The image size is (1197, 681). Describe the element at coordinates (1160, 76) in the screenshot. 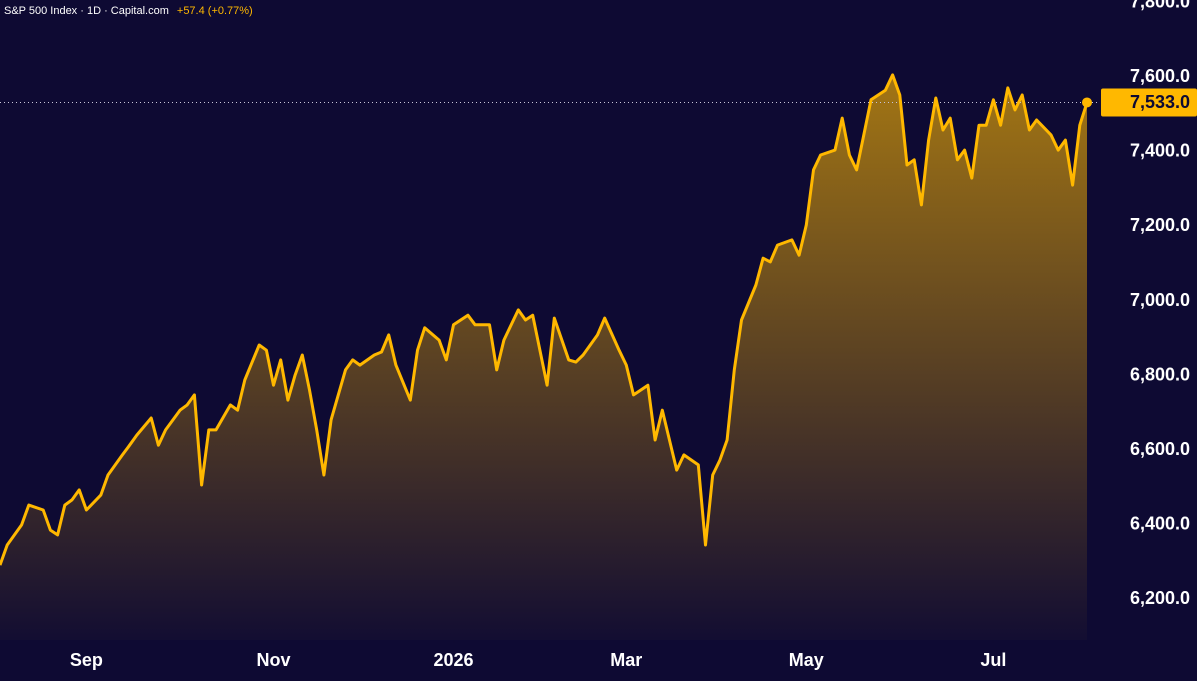

I see `y-tick-label: 7,600.0` at that location.